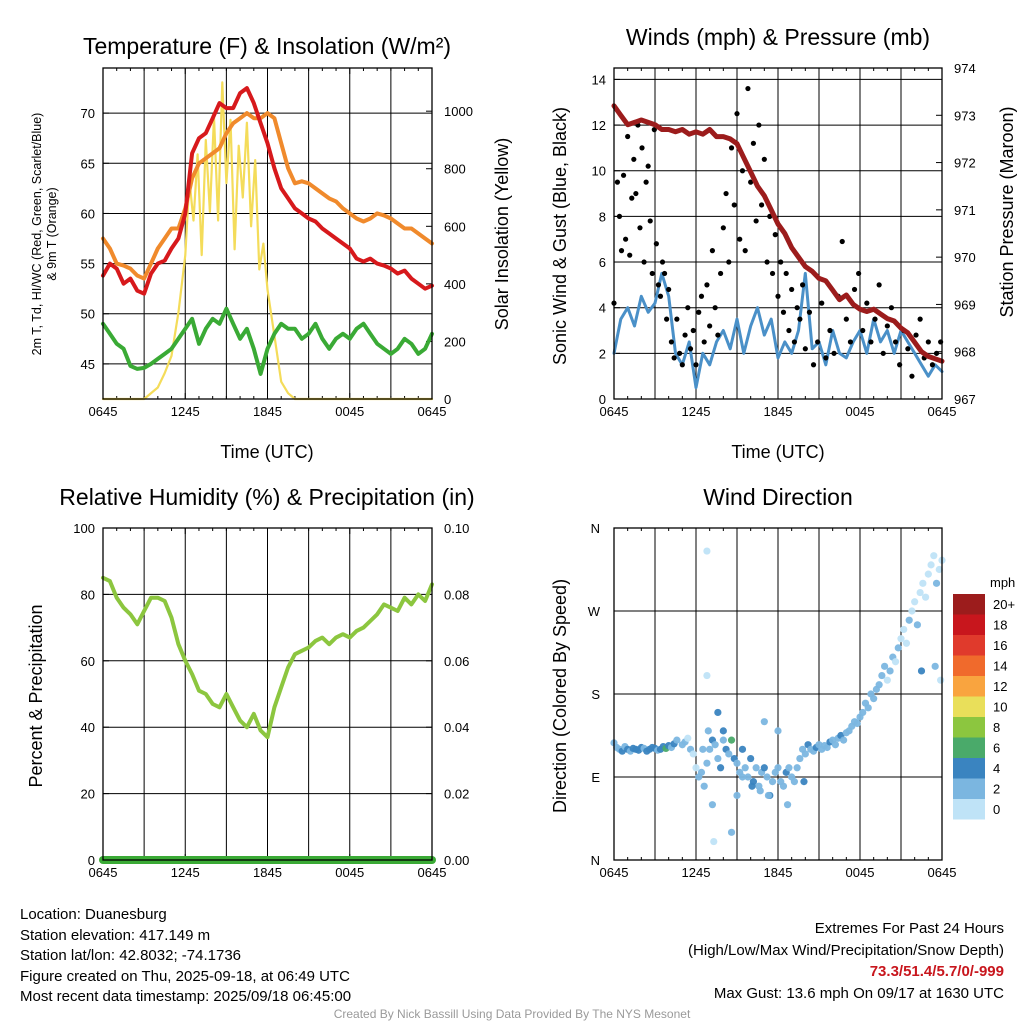 The image size is (1024, 1024). What do you see at coordinates (1000, 625) in the screenshot?
I see `legend-label: 18` at bounding box center [1000, 625].